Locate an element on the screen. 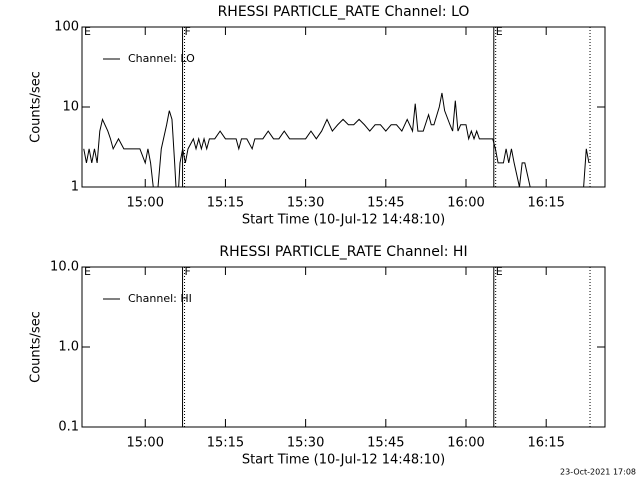  chart-title: RHESSI PARTICLE_RATE Channel: LO is located at coordinates (344, 12).